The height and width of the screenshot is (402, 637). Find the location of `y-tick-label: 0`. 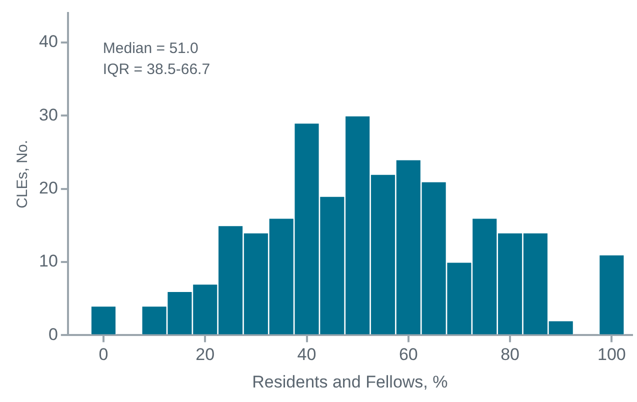

y-tick-label: 0 is located at coordinates (53, 334).